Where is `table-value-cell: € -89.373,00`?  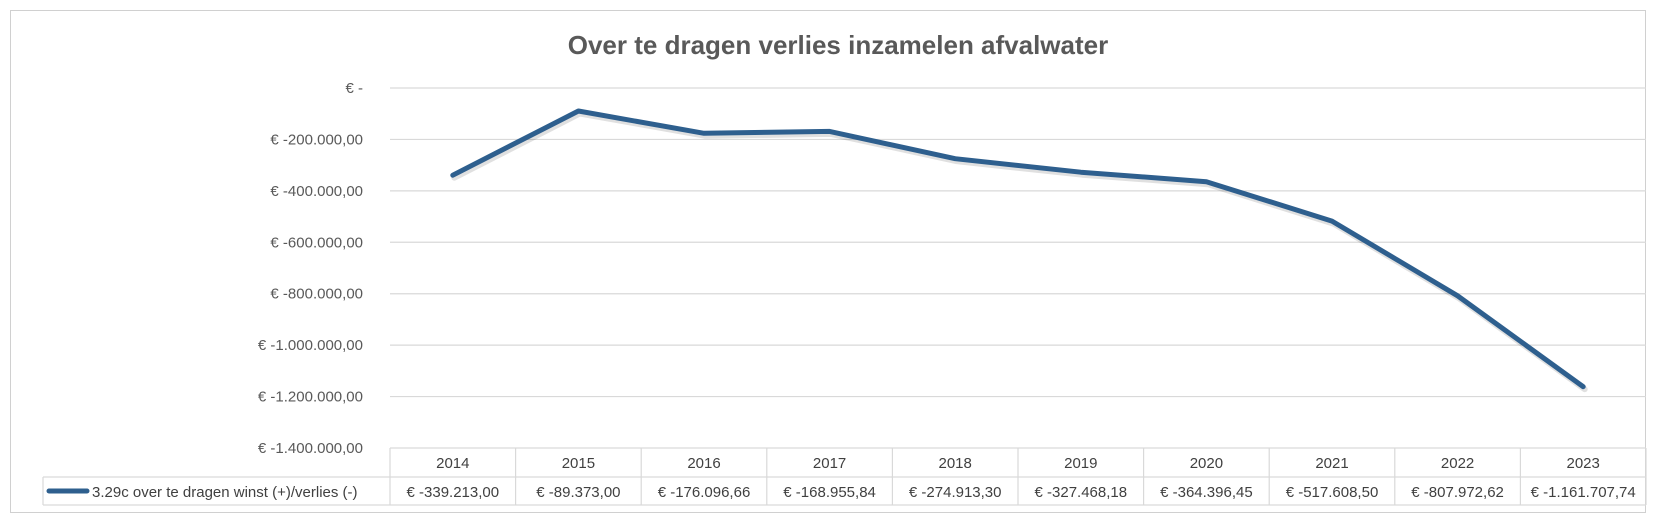
table-value-cell: € -89.373,00 is located at coordinates (578, 492).